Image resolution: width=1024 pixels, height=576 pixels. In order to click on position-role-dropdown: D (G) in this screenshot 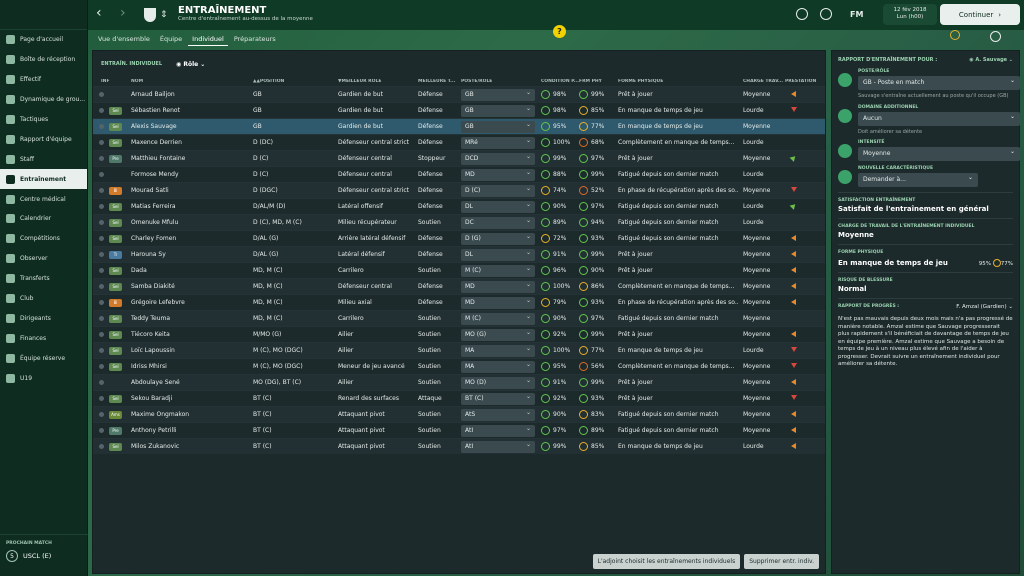, I will do `click(498, 239)`.